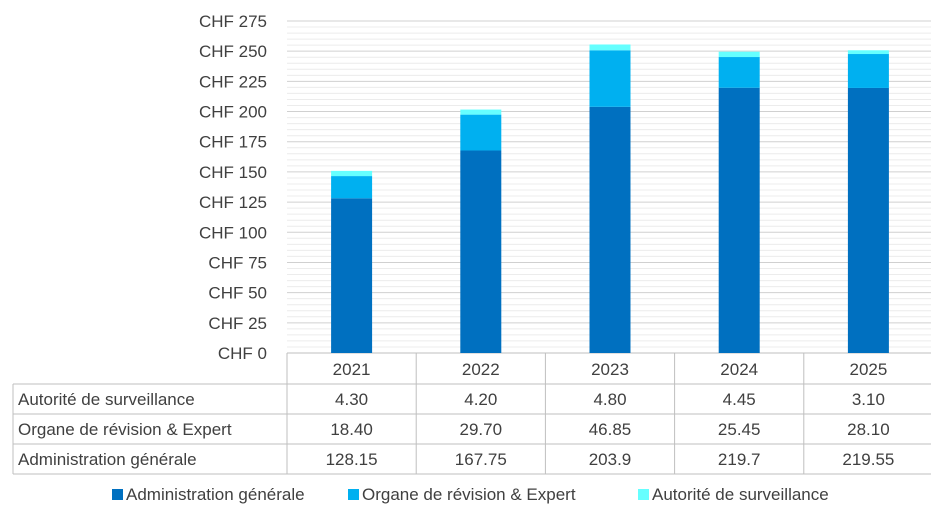  I want to click on x-category-label: 2023, so click(610, 369).